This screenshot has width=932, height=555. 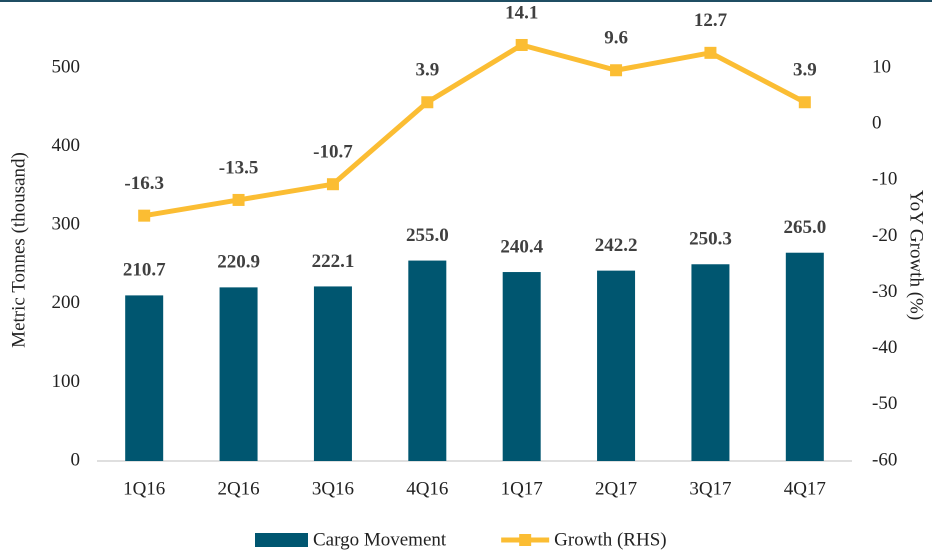 I want to click on line-value-label: -10.7, so click(x=333, y=152).